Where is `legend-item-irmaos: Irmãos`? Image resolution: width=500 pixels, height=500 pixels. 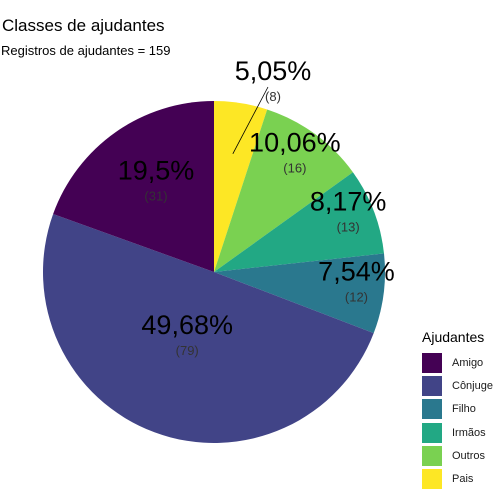 legend-item-irmaos: Irmãos is located at coordinates (457, 432).